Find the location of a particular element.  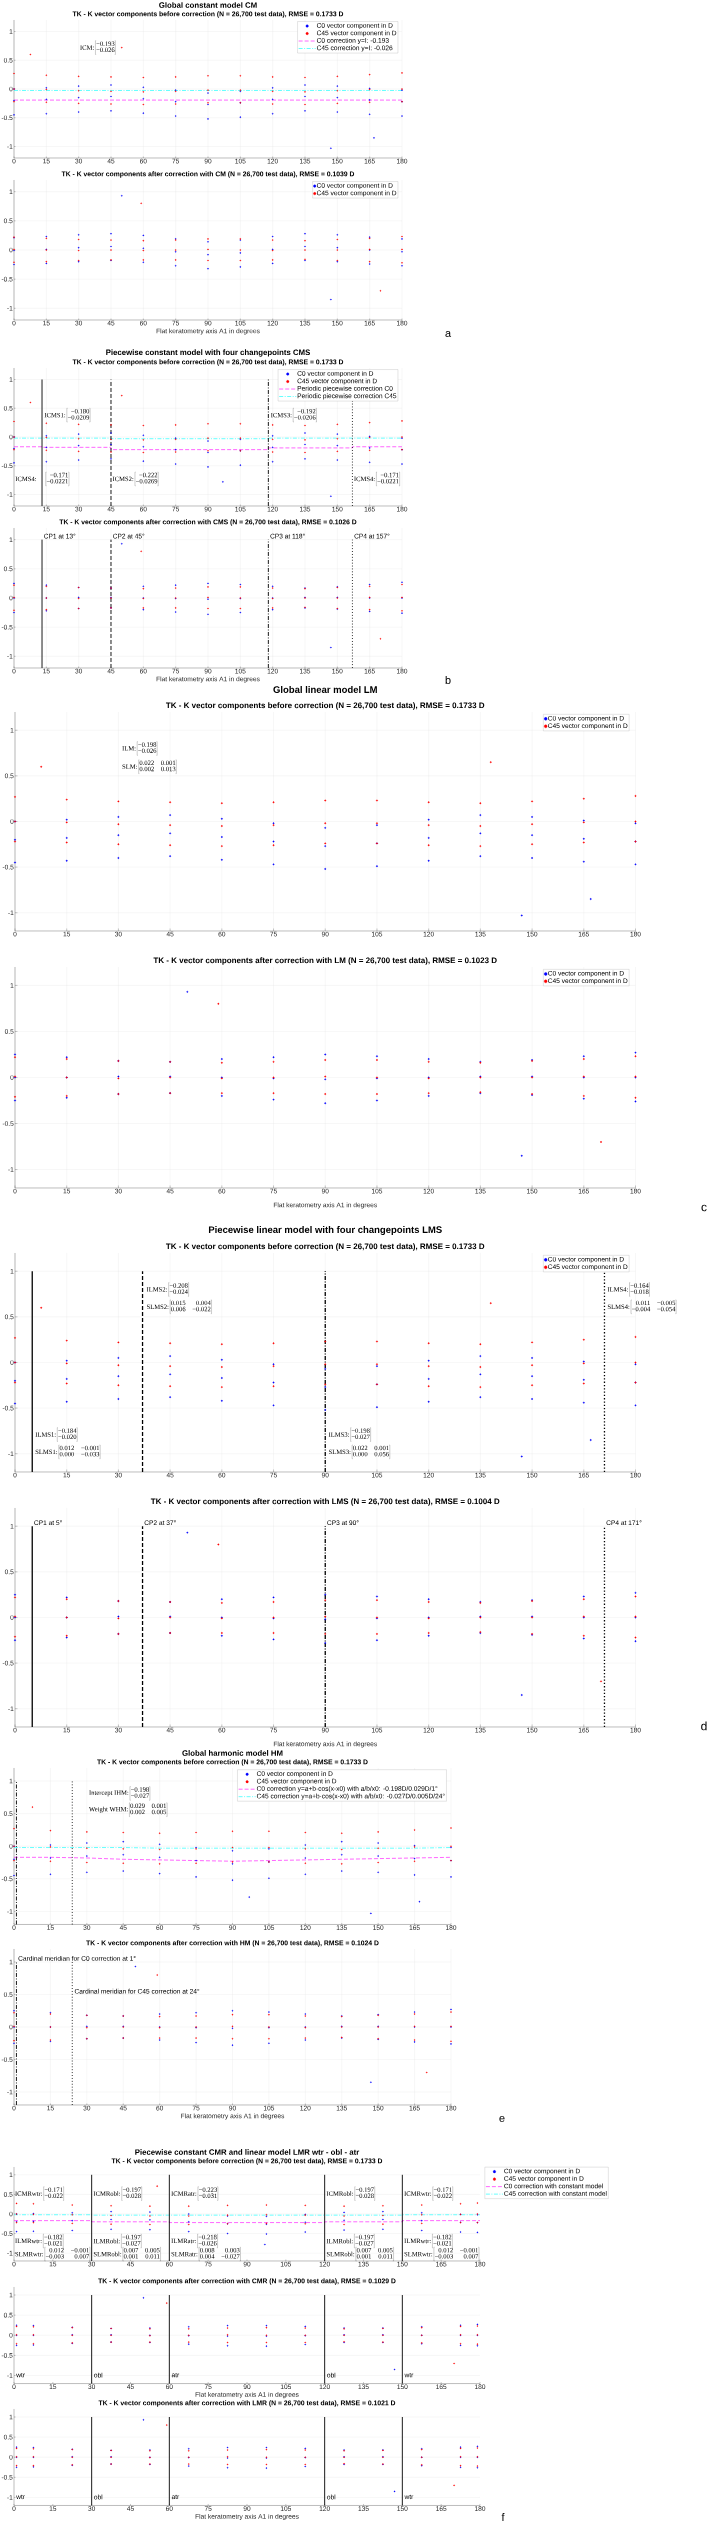

text: d is located at coordinates (704, 1726).